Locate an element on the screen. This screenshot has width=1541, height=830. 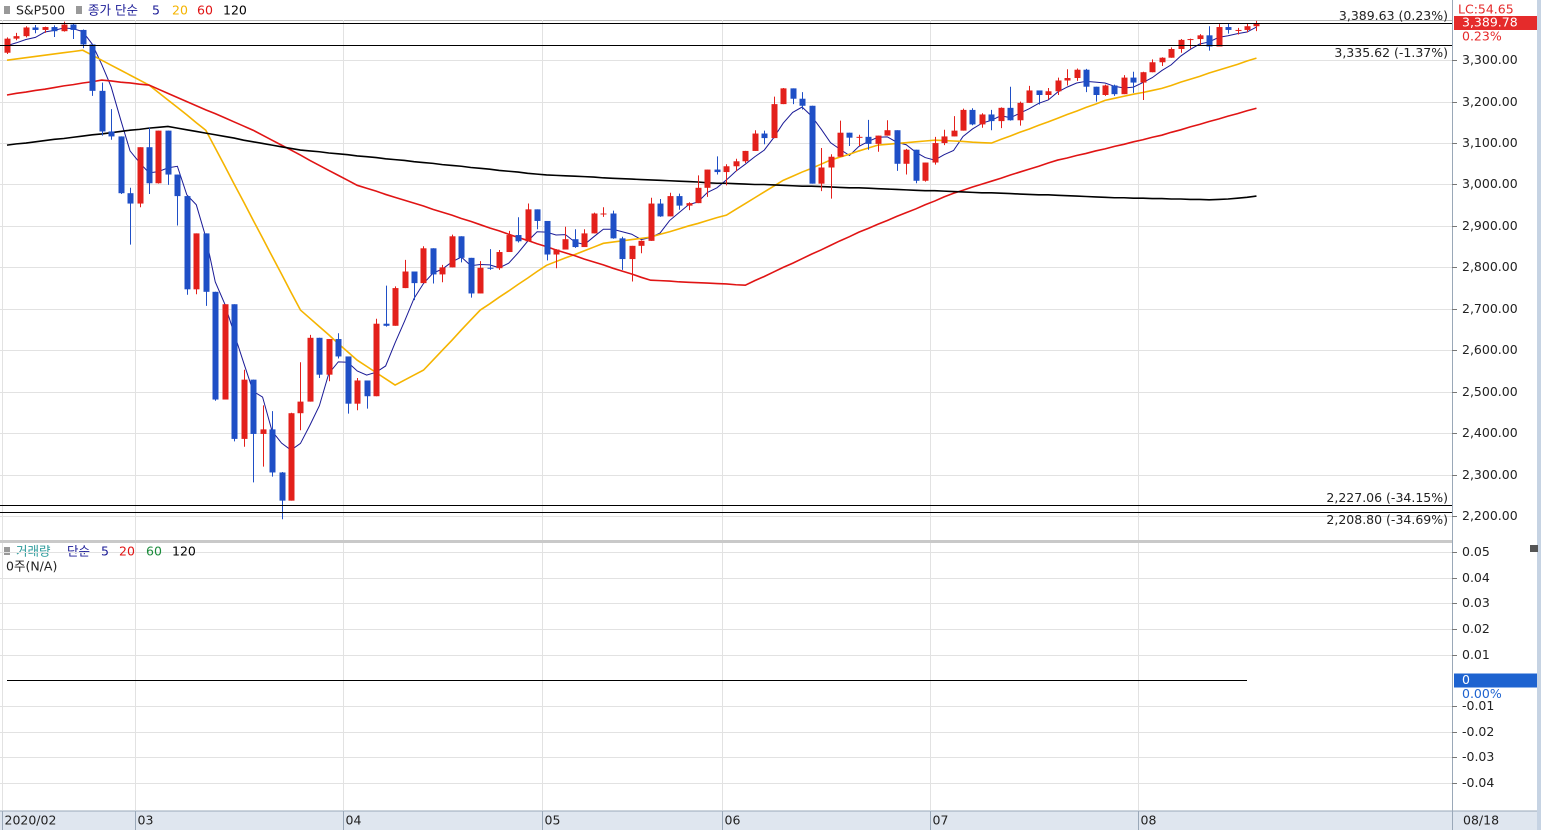
reference-label: 2,227.06 (-34.15%) is located at coordinates (1387, 497).